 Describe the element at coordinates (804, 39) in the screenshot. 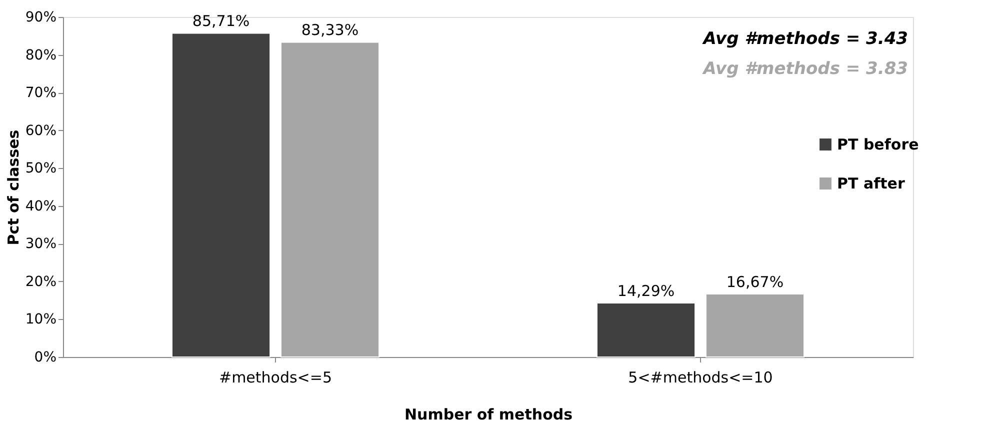

I see `annotation: Avg #methods = 3.43` at that location.